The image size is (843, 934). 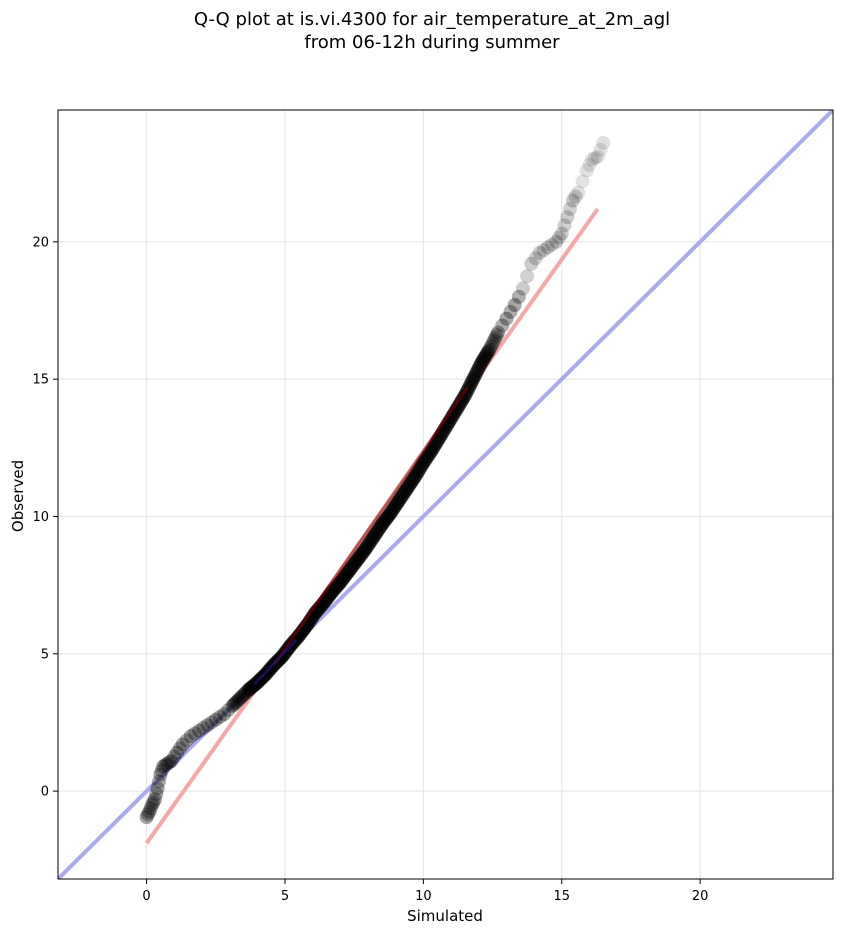 I want to click on x-axis-label: Simulated, so click(x=445, y=916).